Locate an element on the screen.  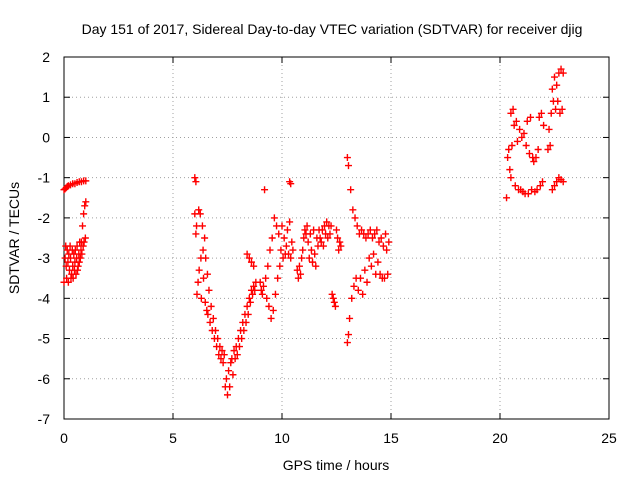
y-tick-label: -2 is located at coordinates (44, 218).